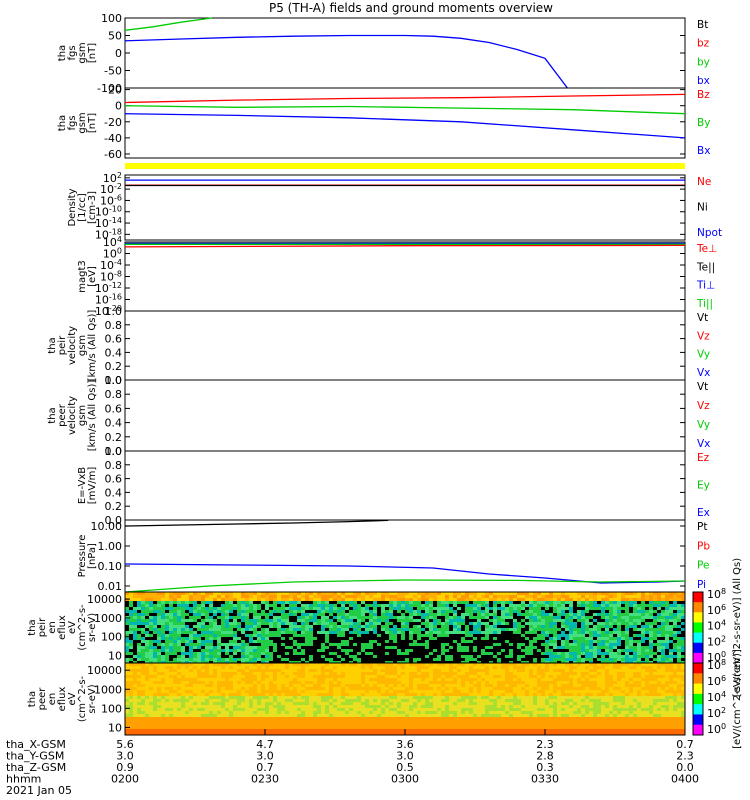 The height and width of the screenshot is (800, 750). What do you see at coordinates (405, 246) in the screenshot?
I see `series-Te⊥` at bounding box center [405, 246].